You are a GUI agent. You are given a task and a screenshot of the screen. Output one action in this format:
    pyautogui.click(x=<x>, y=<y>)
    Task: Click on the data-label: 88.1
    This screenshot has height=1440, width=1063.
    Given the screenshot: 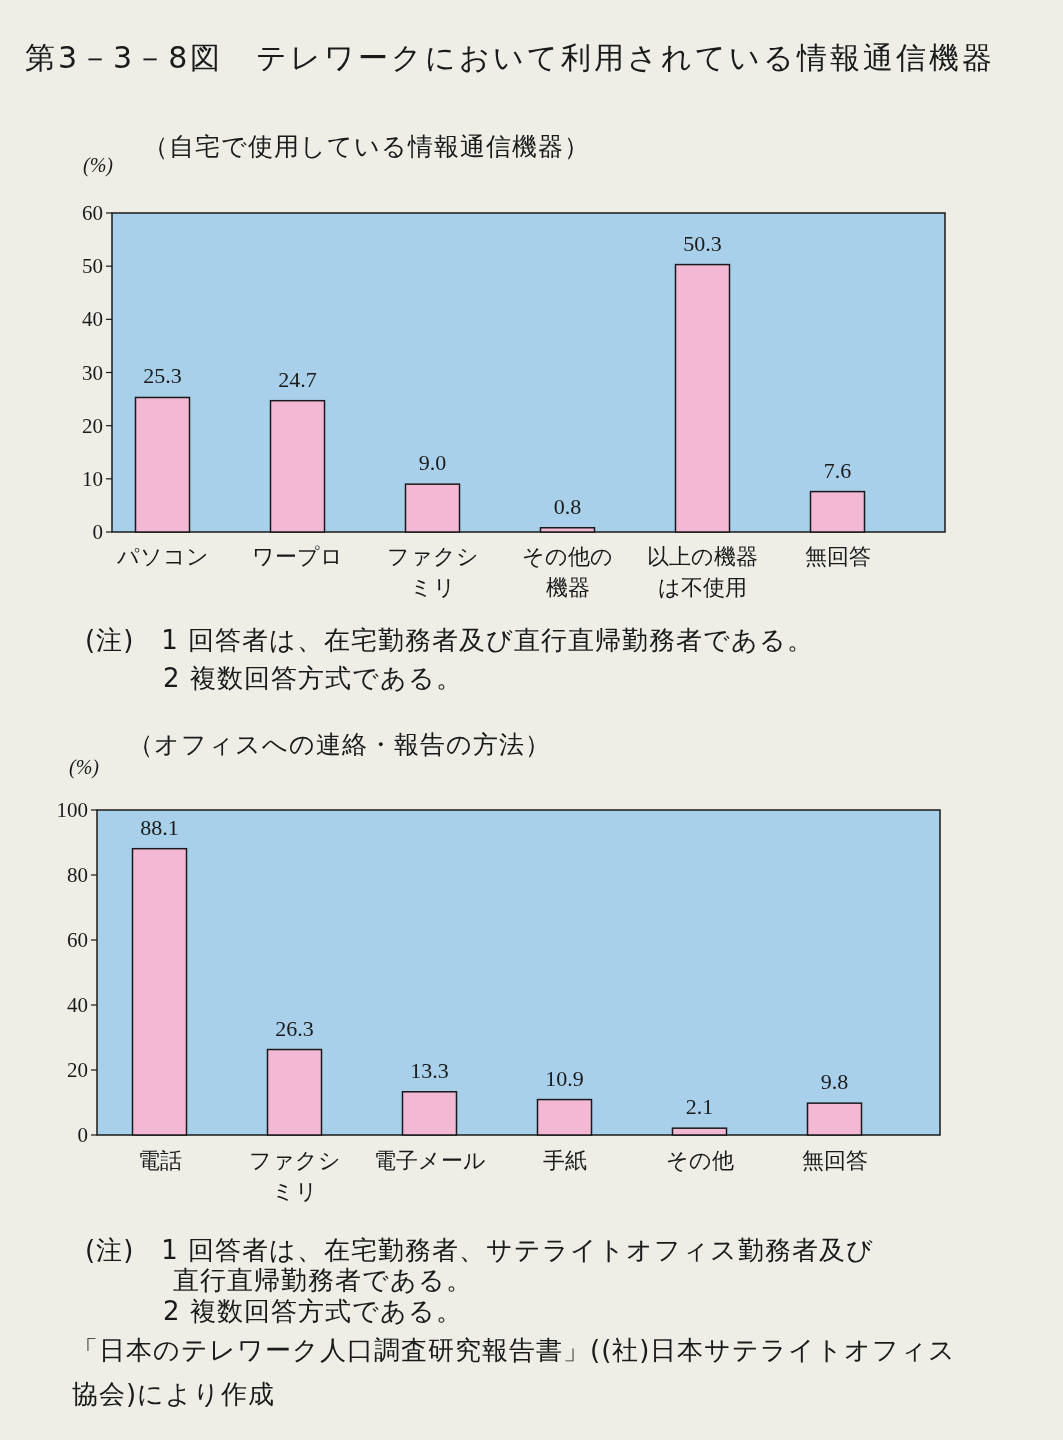 What is the action you would take?
    pyautogui.click(x=159, y=827)
    